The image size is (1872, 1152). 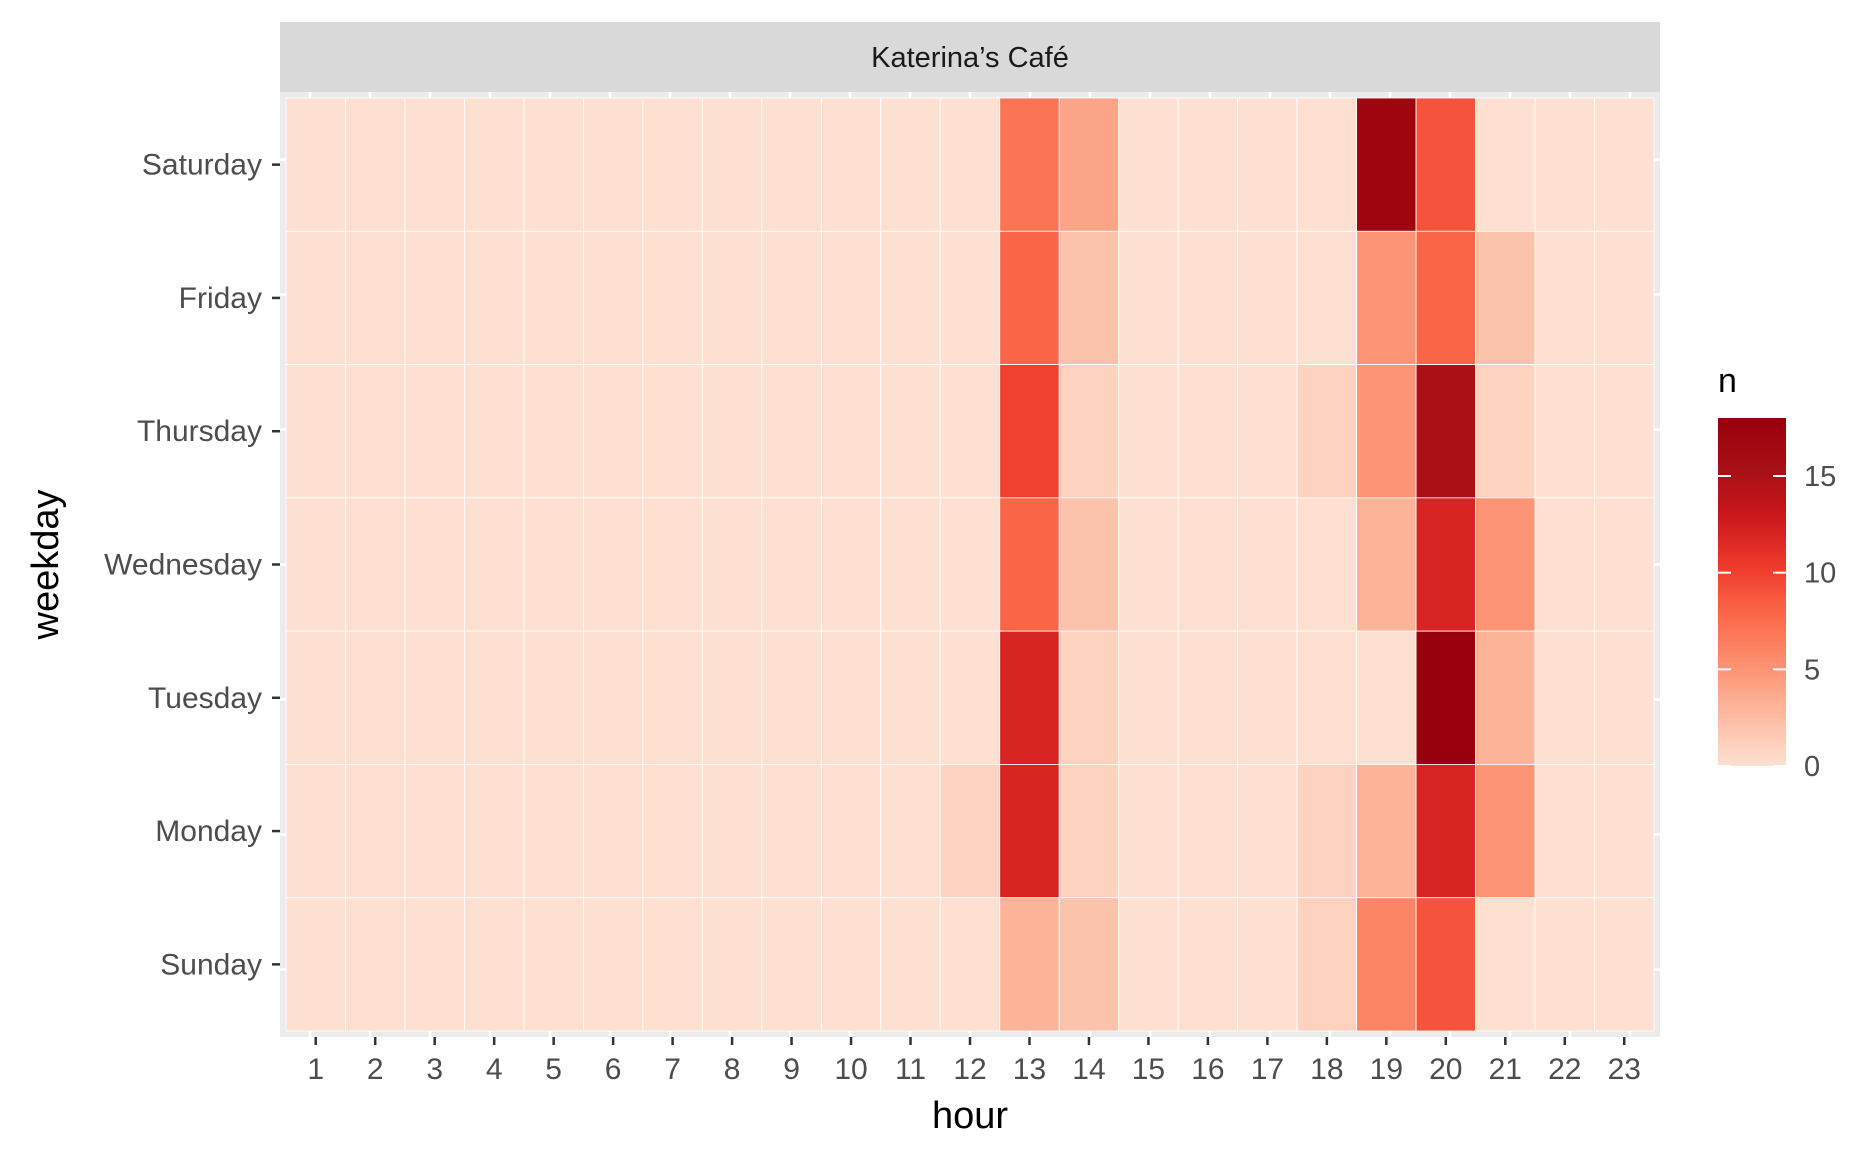 I want to click on x-tick-label: 18, so click(x=1326, y=1069).